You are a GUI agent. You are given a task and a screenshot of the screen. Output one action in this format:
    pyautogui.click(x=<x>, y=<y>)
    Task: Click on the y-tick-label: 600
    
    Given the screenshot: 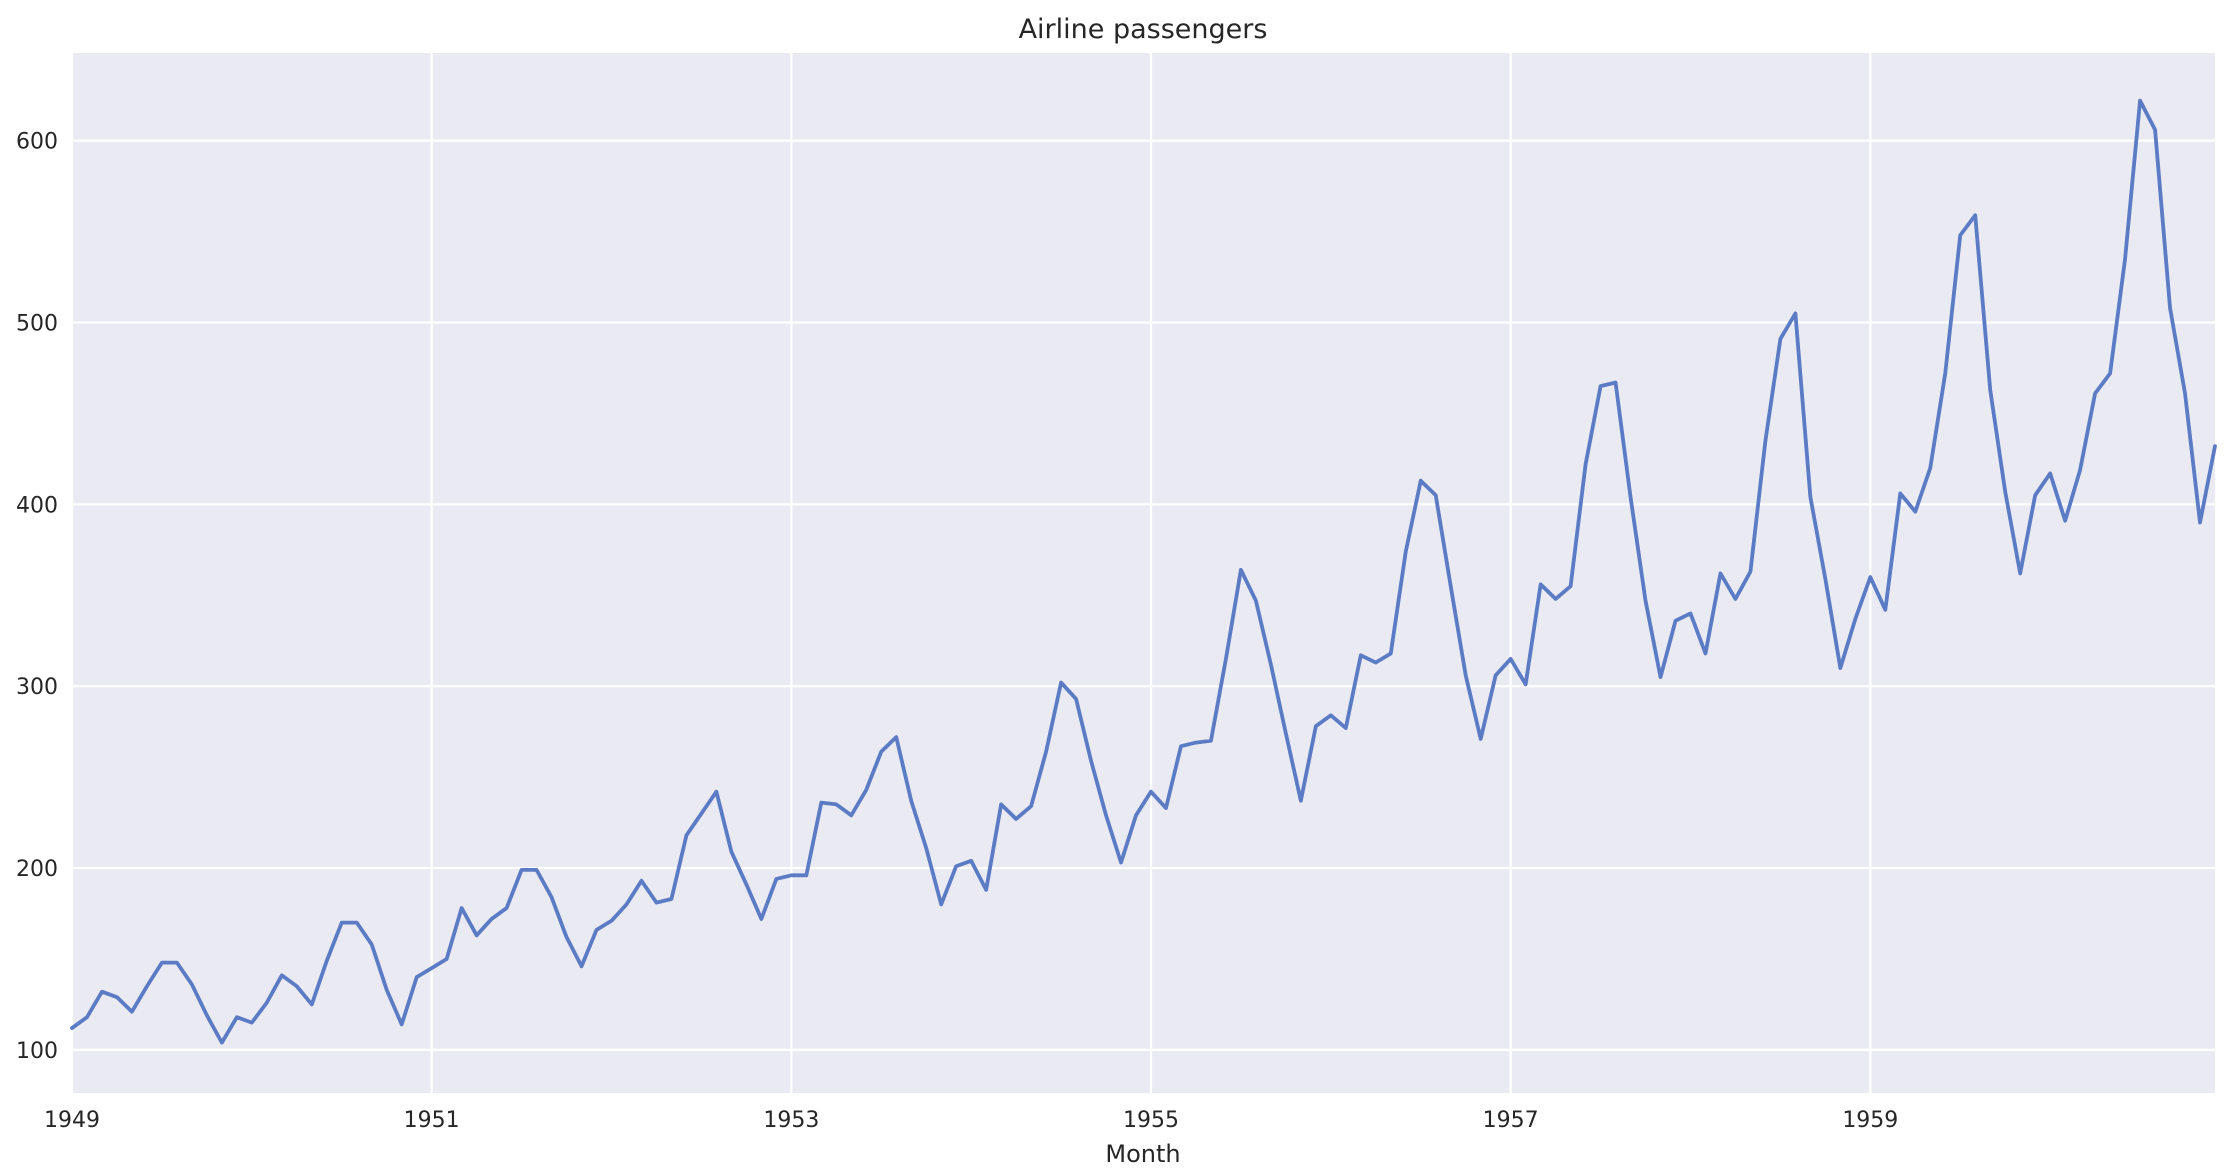 What is the action you would take?
    pyautogui.click(x=37, y=142)
    